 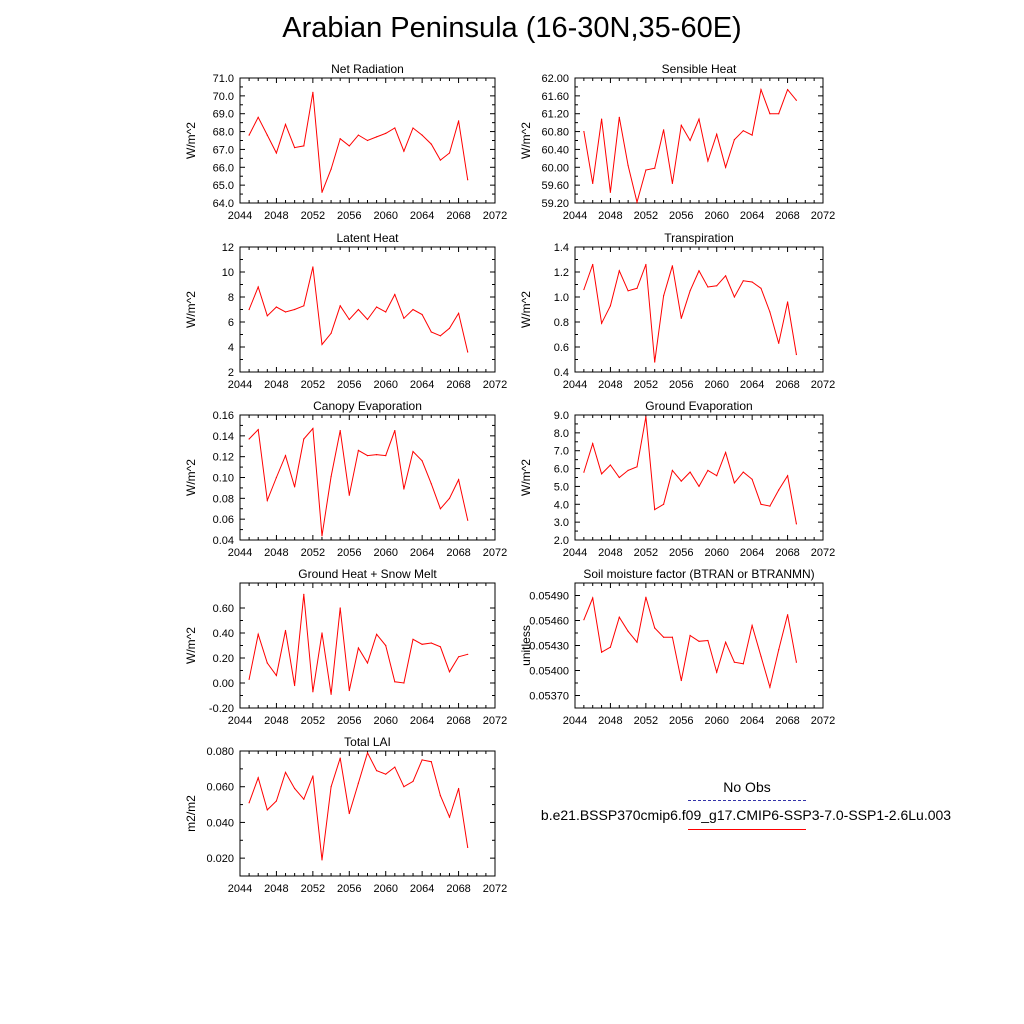 I want to click on y-tick-label: 0.40, so click(x=223, y=634).